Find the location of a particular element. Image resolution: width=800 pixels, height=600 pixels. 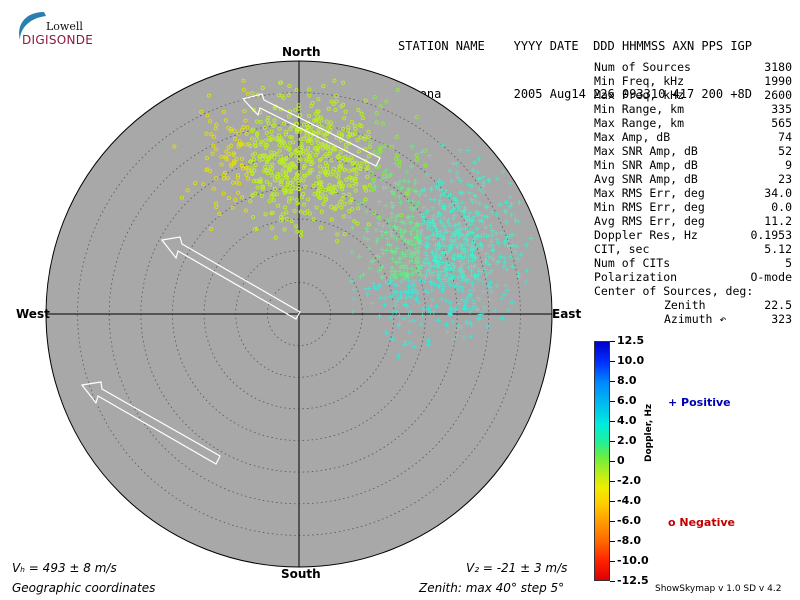

stat-label: Num of CITs is located at coordinates (632, 263).